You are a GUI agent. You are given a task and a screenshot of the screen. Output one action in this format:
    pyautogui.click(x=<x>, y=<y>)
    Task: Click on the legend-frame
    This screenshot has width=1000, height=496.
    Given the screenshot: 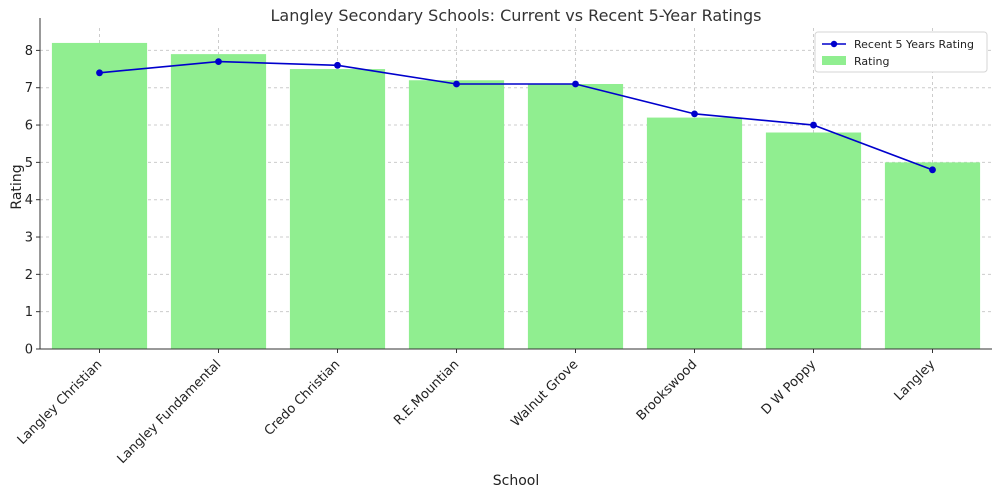 What is the action you would take?
    pyautogui.click(x=901, y=52)
    